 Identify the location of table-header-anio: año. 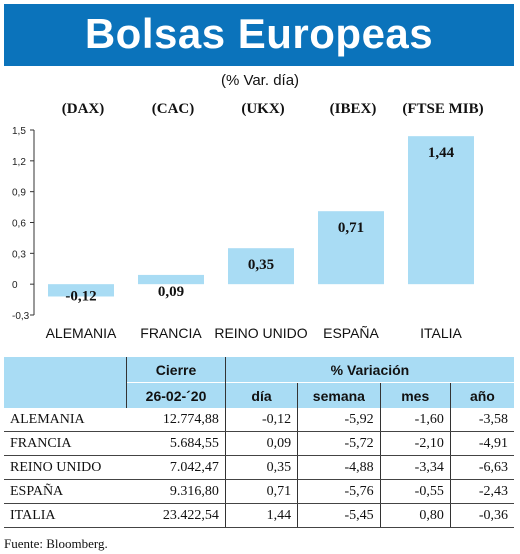
(481, 395).